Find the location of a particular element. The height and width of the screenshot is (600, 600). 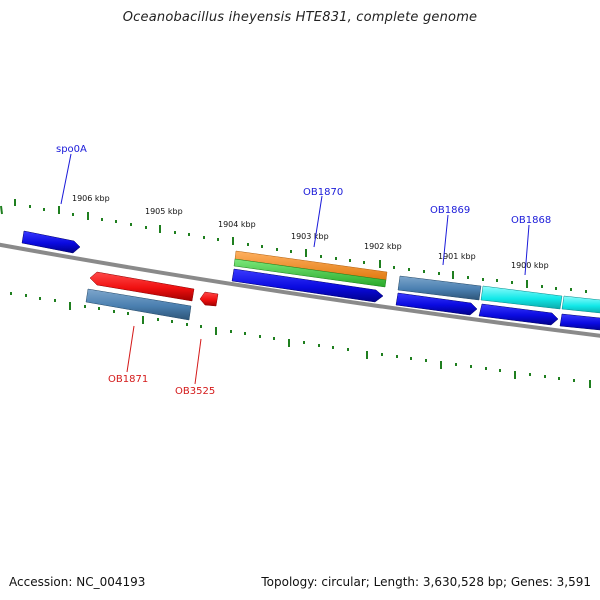

gene-arrow-next is located at coordinates (579, 322).